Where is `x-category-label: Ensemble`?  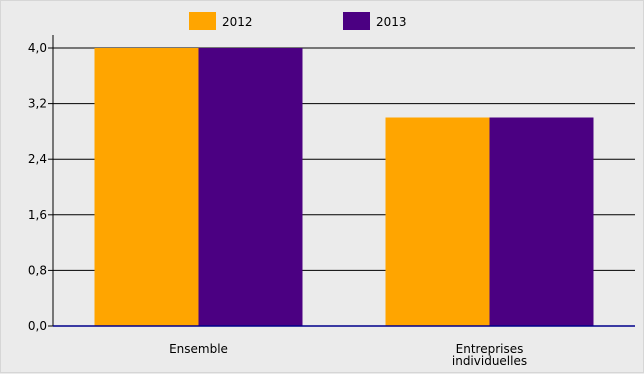
x-category-label: Ensemble is located at coordinates (198, 349).